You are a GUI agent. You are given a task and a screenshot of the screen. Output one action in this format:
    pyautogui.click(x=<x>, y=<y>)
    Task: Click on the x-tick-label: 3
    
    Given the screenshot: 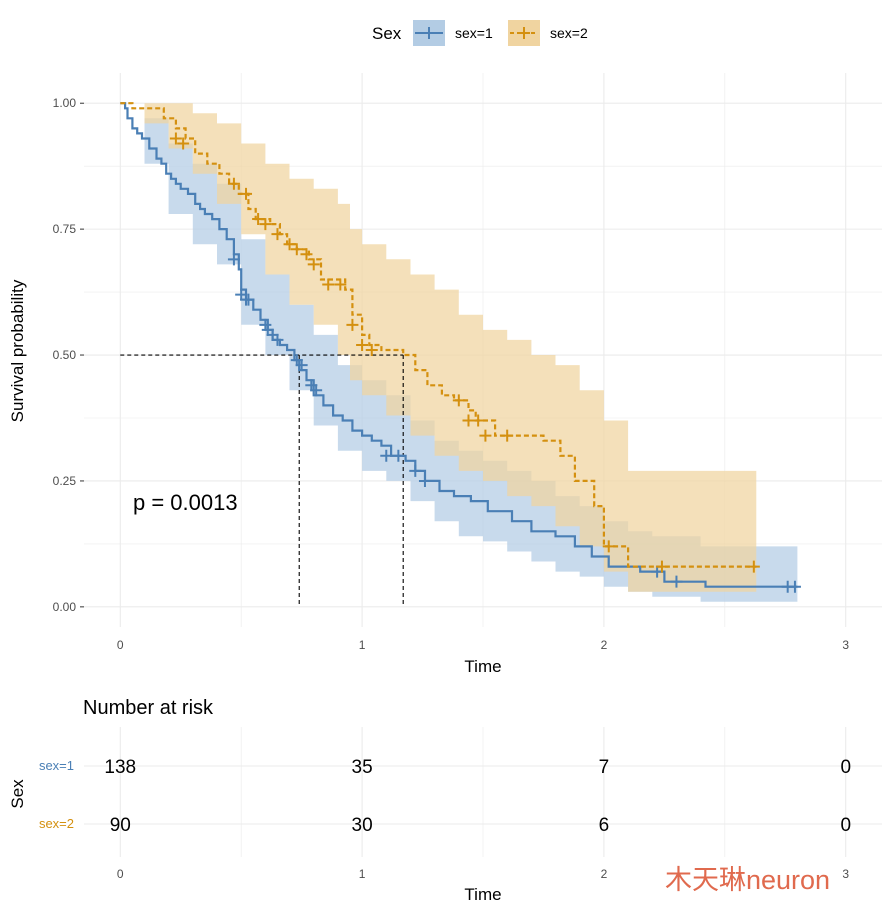 What is the action you would take?
    pyautogui.click(x=845, y=645)
    